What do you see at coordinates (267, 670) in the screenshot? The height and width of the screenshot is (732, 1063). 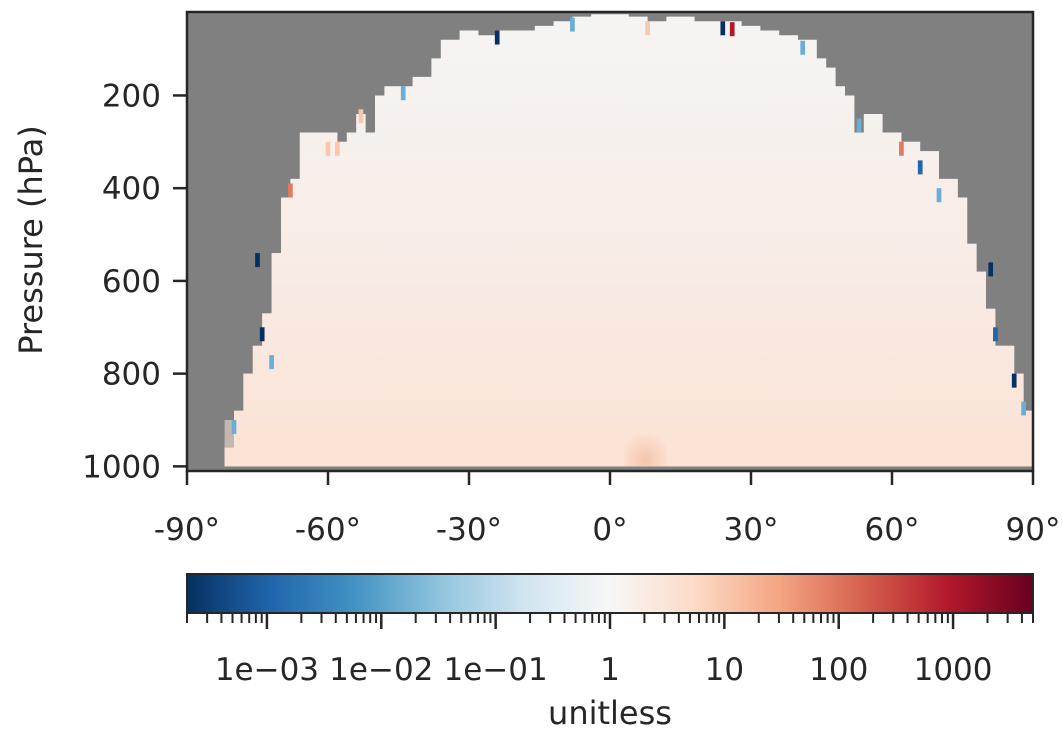 I see `colorbar-tick-label: 1e−03` at bounding box center [267, 670].